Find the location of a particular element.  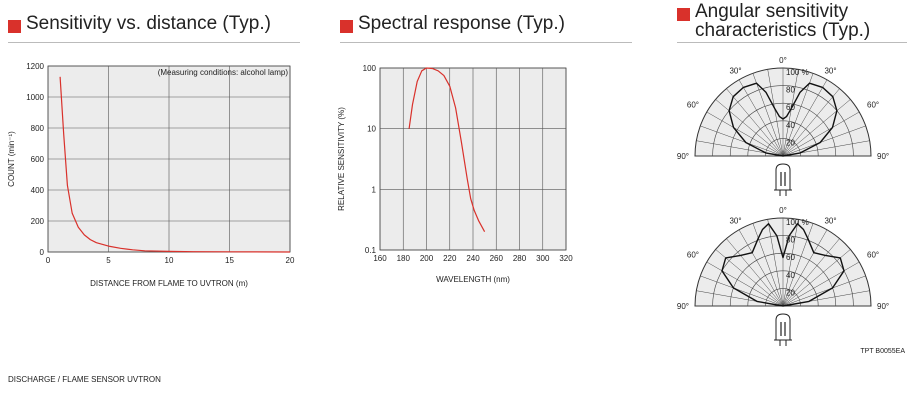

x-tick-label: 320 is located at coordinates (566, 258).